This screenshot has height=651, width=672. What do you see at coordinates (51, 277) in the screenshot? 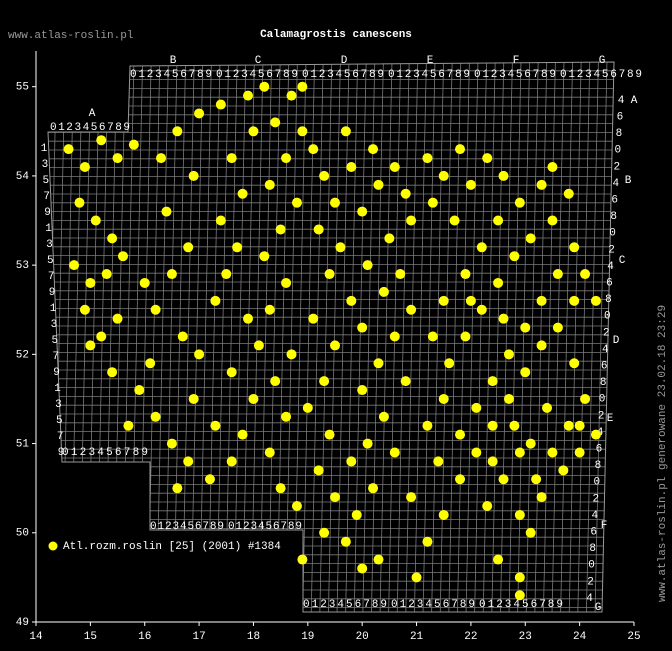
I see `grid-digit: 7` at bounding box center [51, 277].